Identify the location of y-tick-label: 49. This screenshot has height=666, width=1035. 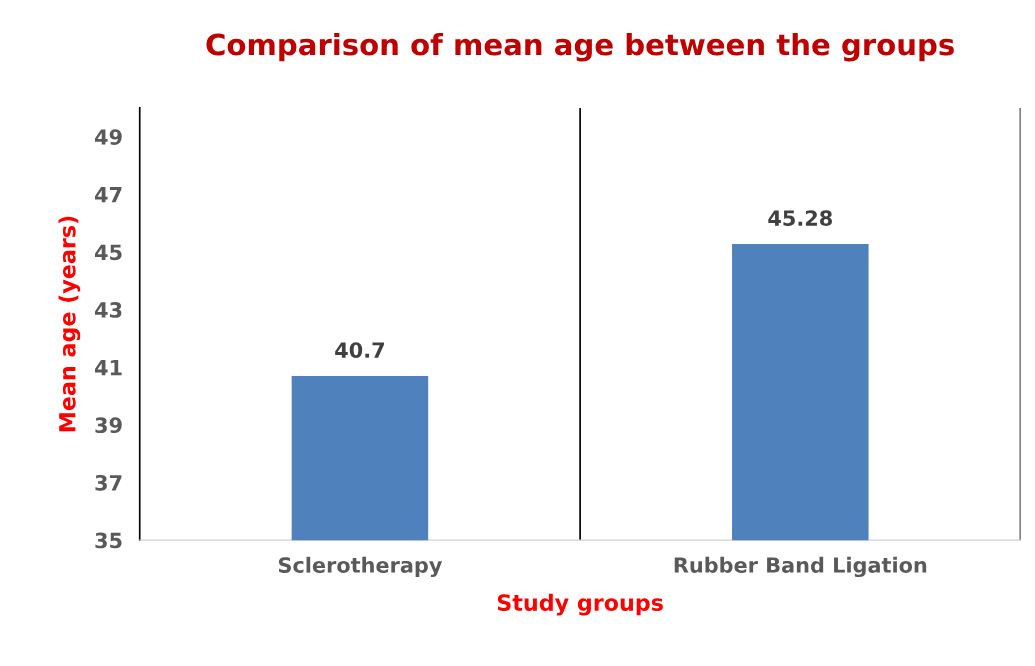
(108, 137).